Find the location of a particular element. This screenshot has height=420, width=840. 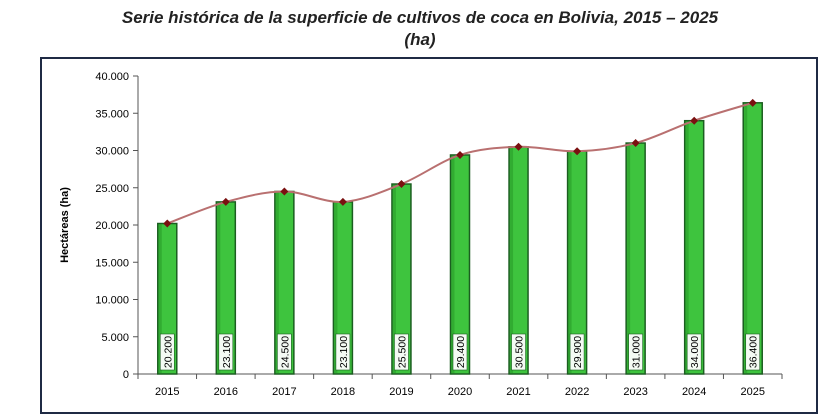

data-label: 31.000 is located at coordinates (637, 352).